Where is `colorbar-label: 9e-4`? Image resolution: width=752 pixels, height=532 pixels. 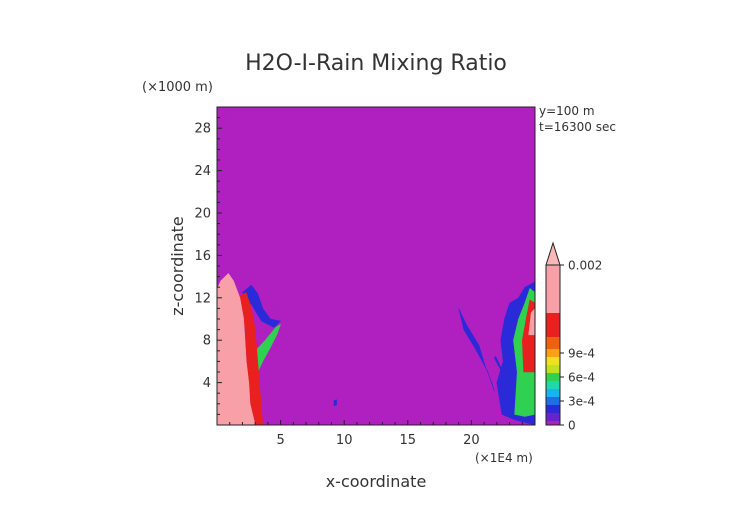 colorbar-label: 9e-4 is located at coordinates (581, 354).